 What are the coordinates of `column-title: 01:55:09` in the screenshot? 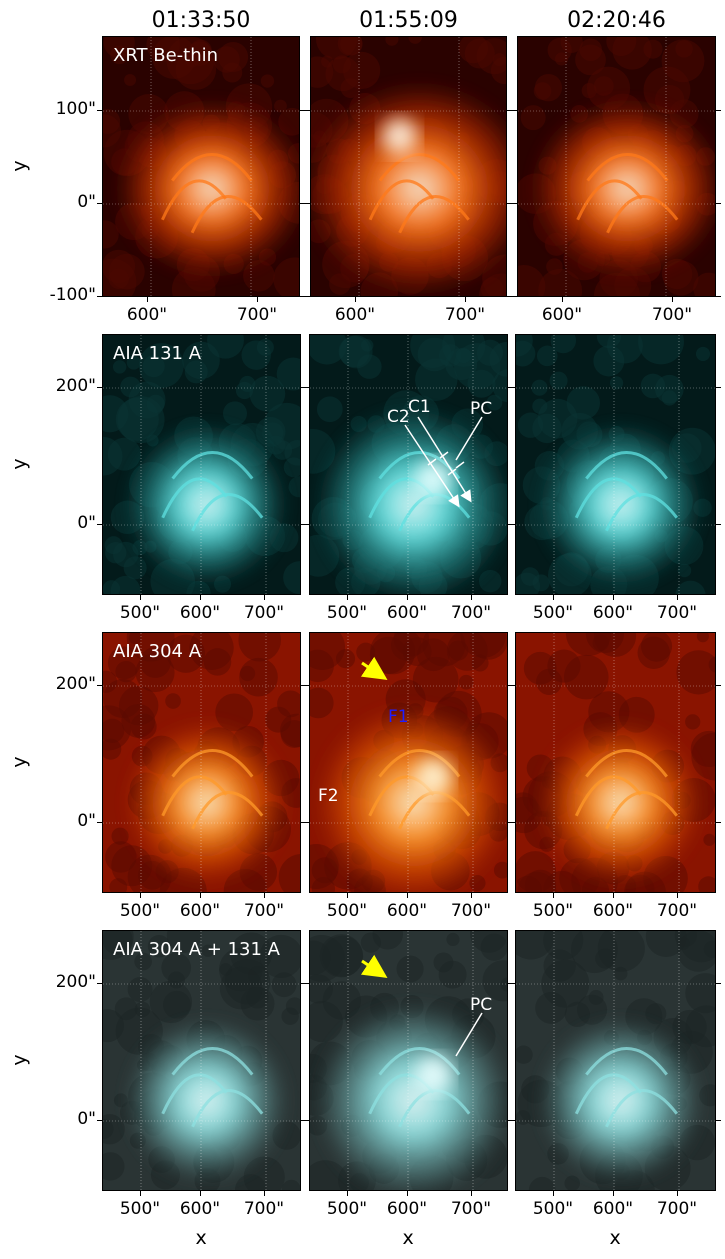 It's located at (408, 20).